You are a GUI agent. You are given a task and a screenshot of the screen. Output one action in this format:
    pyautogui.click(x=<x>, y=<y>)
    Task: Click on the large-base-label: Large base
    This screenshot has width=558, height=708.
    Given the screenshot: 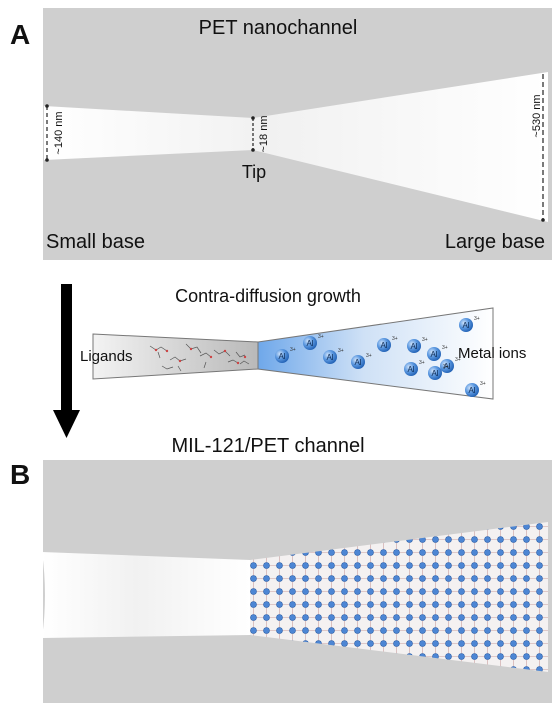 What is the action you would take?
    pyautogui.click(x=495, y=242)
    